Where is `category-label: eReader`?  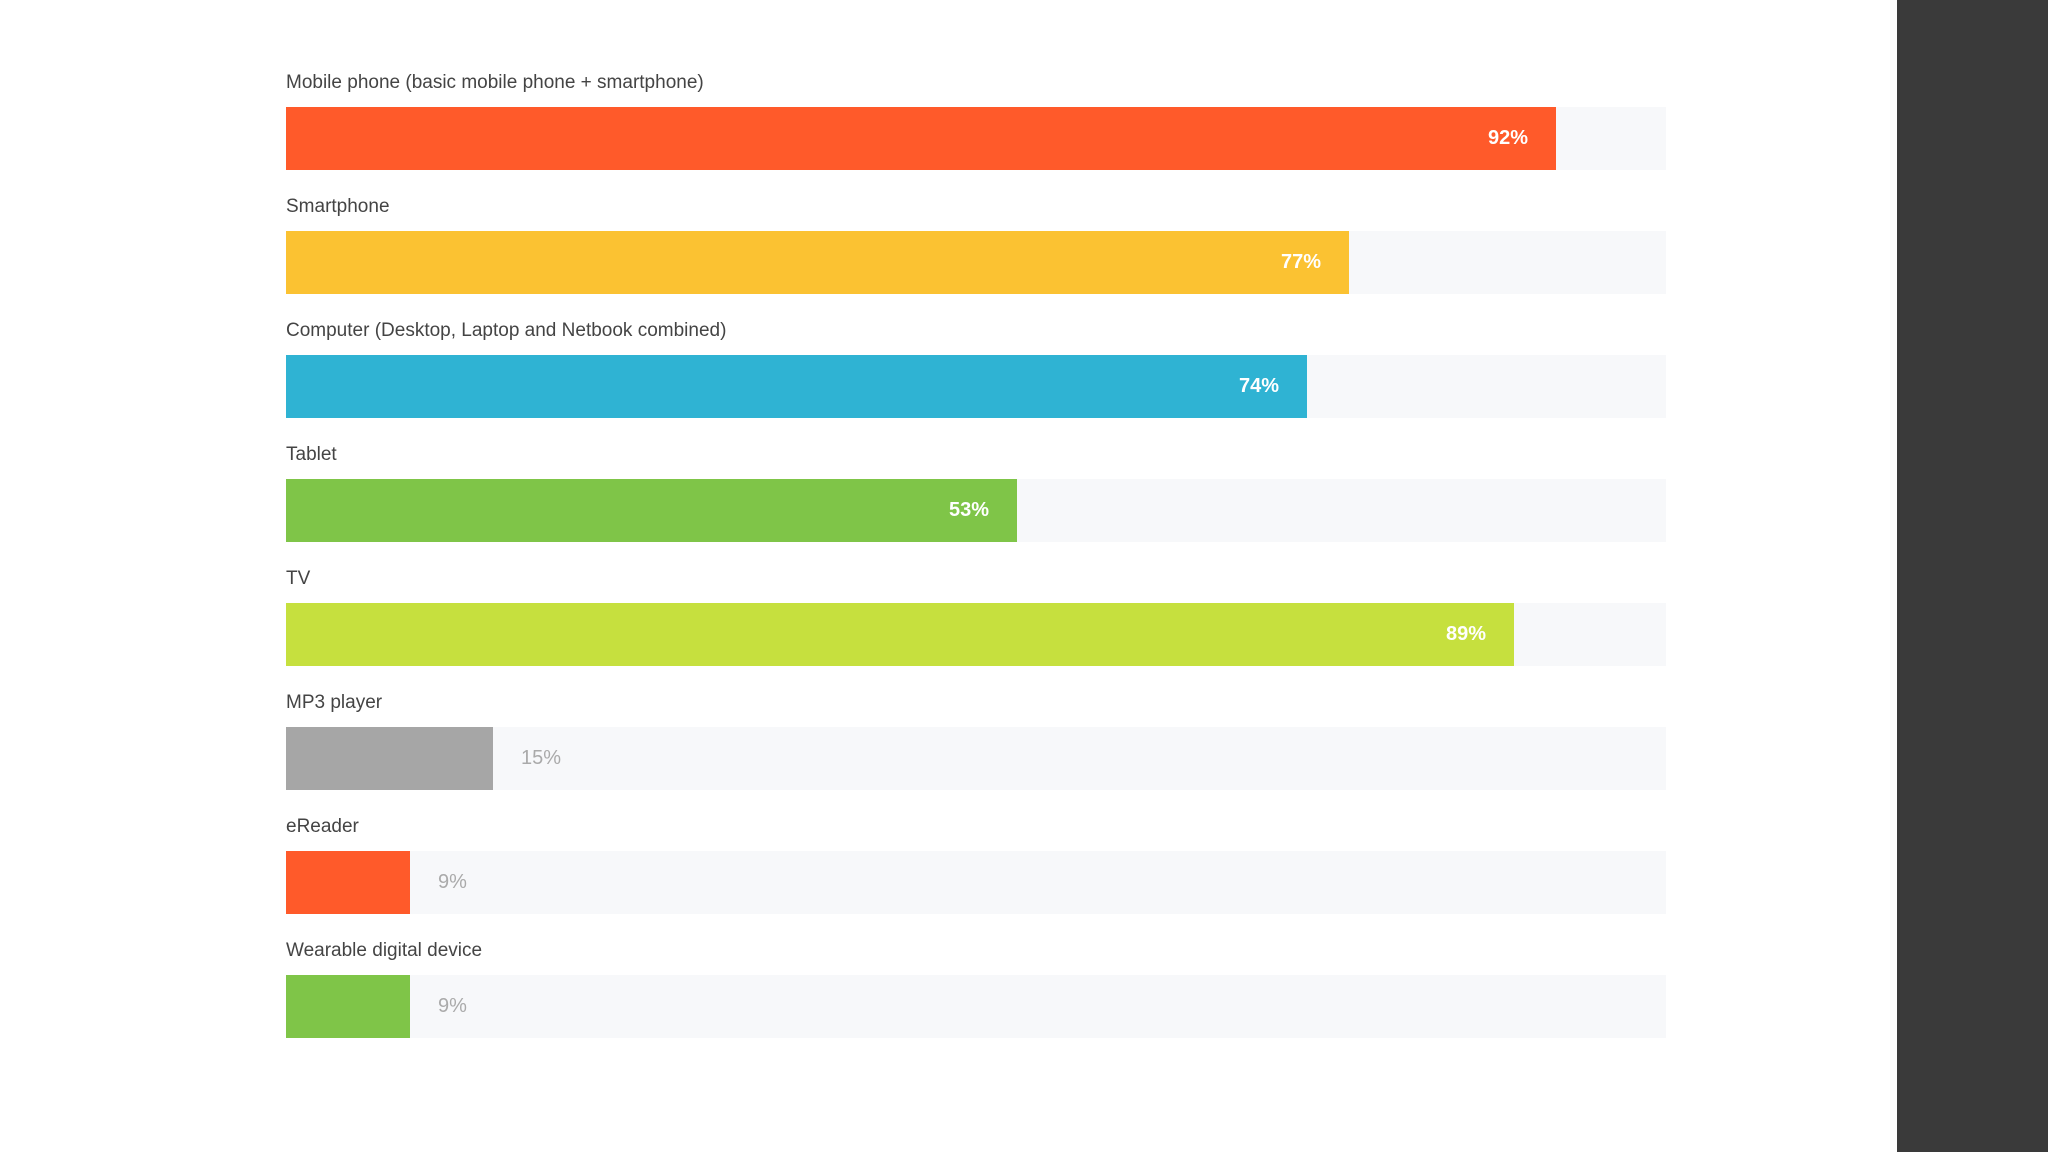
category-label: eReader is located at coordinates (322, 826).